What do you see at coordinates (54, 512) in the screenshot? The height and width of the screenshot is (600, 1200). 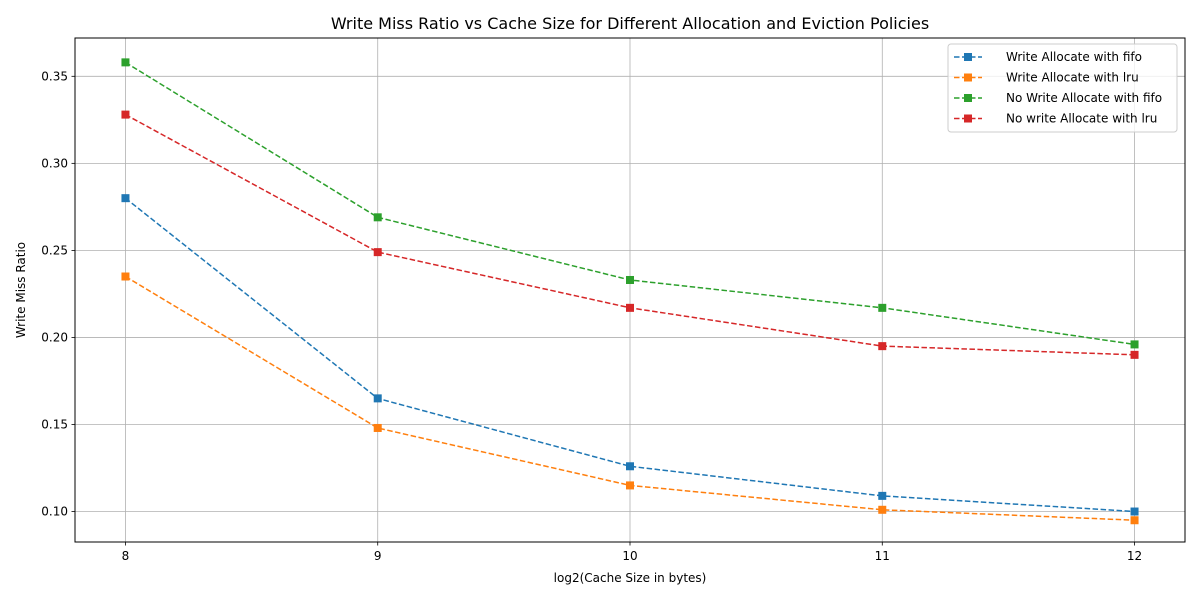 I see `y-tick-label: 0.10` at bounding box center [54, 512].